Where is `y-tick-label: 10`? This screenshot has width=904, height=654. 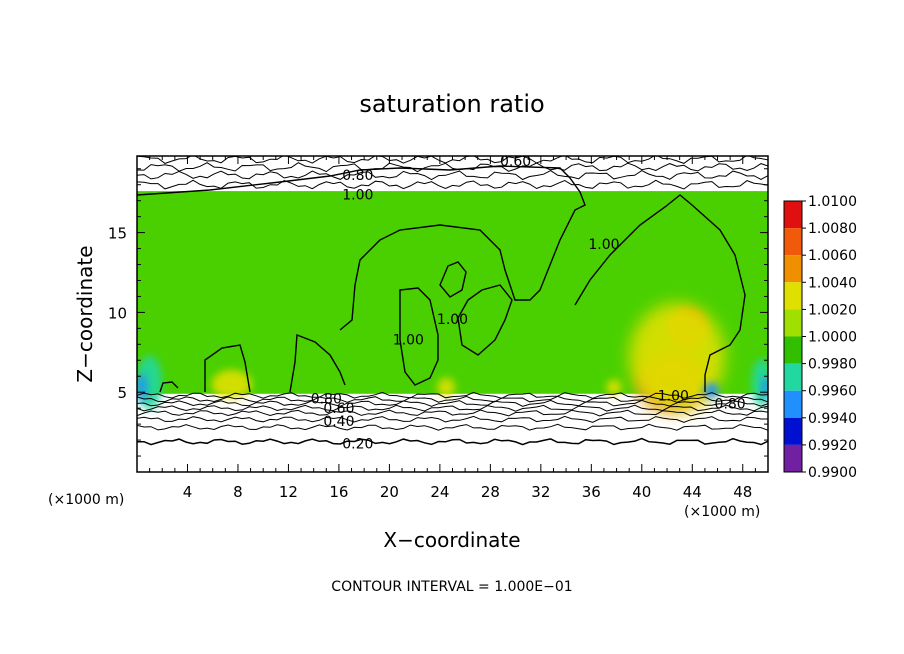 y-tick-label: 10 is located at coordinates (117, 313).